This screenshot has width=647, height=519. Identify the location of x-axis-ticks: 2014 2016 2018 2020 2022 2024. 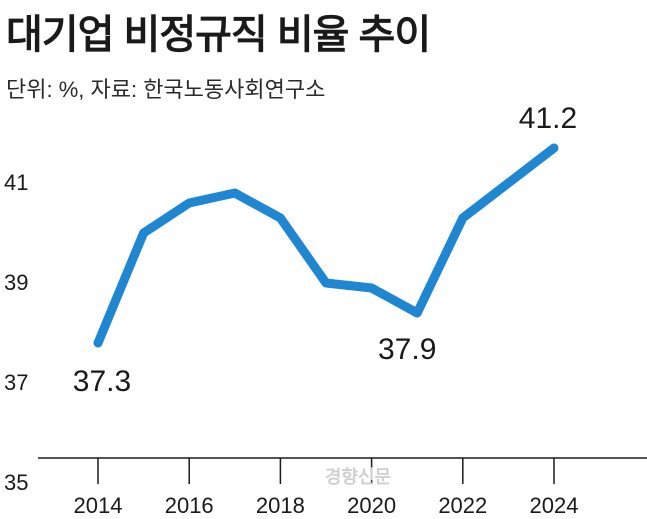
(326, 488).